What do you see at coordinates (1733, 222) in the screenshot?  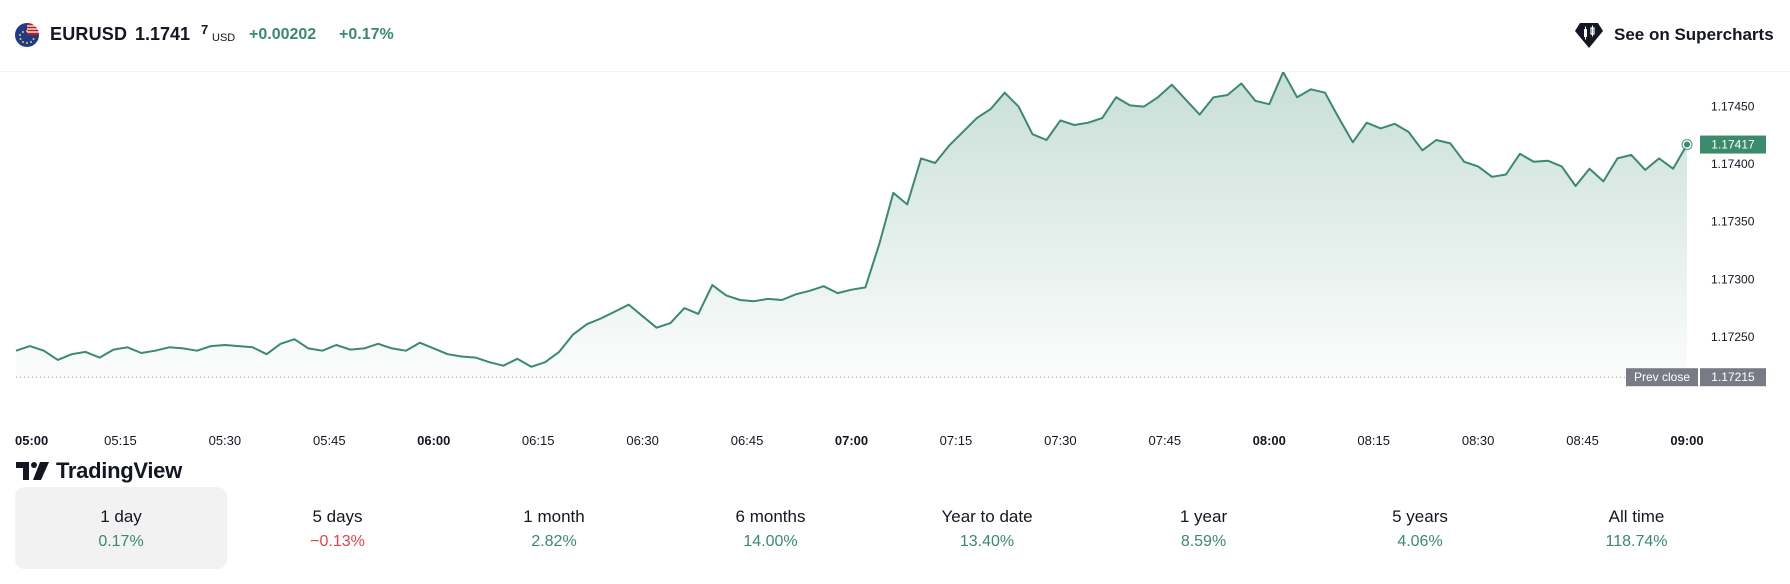 I see `y-axis-tick-label: 1.17350` at bounding box center [1733, 222].